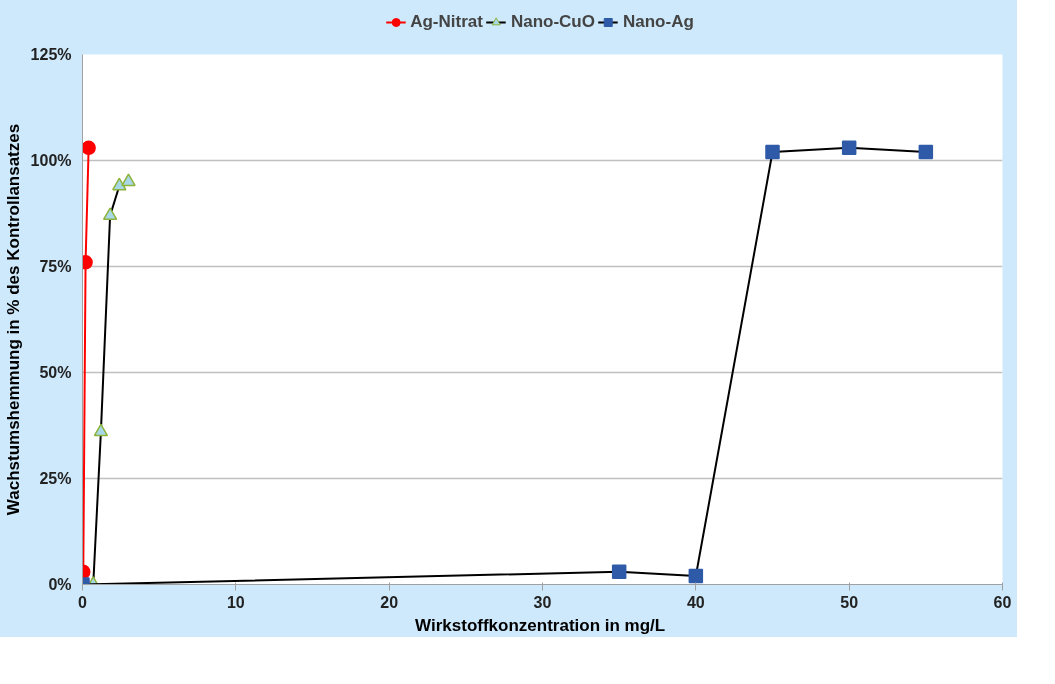 The image size is (1055, 684). Describe the element at coordinates (51, 160) in the screenshot. I see `y-tick-label: 100%` at that location.